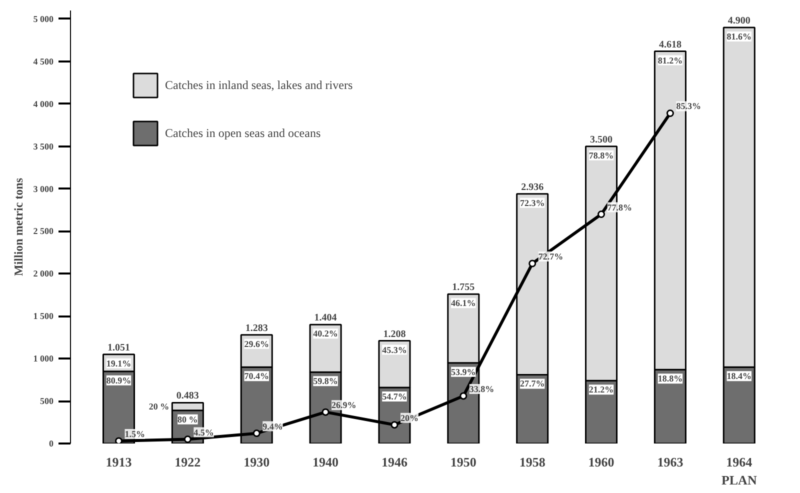 Image resolution: width=800 pixels, height=493 pixels. I want to click on annotation: 78.8%, so click(601, 155).